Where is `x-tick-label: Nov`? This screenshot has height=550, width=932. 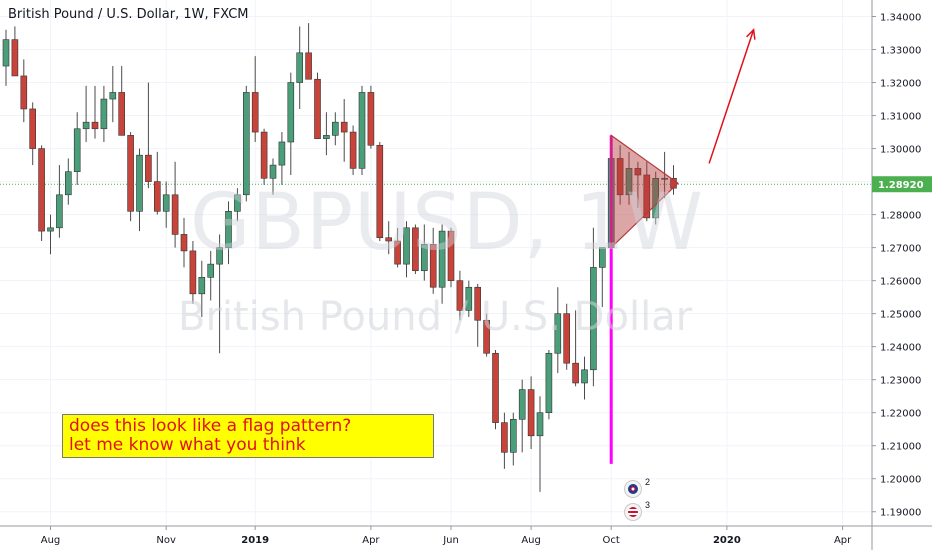 x-tick-label: Nov is located at coordinates (166, 540).